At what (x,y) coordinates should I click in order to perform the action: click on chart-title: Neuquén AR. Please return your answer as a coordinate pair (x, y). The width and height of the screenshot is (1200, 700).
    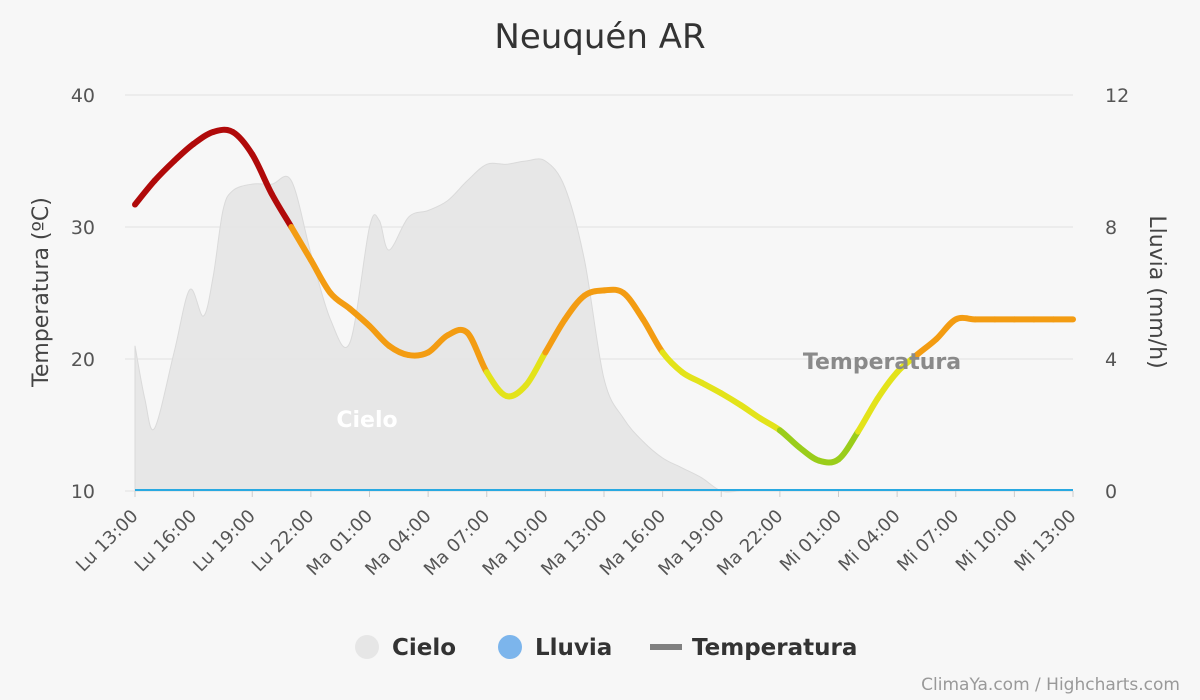
    Looking at the image, I should click on (599, 37).